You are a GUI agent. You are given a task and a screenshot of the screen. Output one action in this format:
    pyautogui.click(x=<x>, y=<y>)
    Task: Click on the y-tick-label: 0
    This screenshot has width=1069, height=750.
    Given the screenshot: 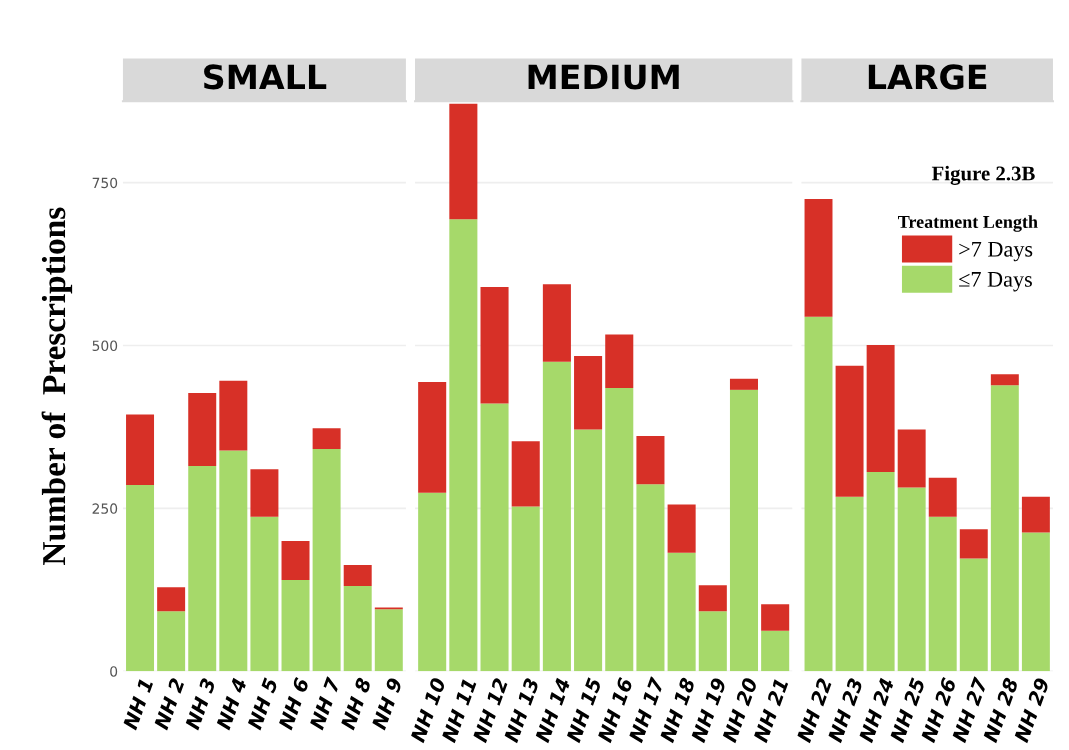 What is the action you would take?
    pyautogui.click(x=114, y=671)
    